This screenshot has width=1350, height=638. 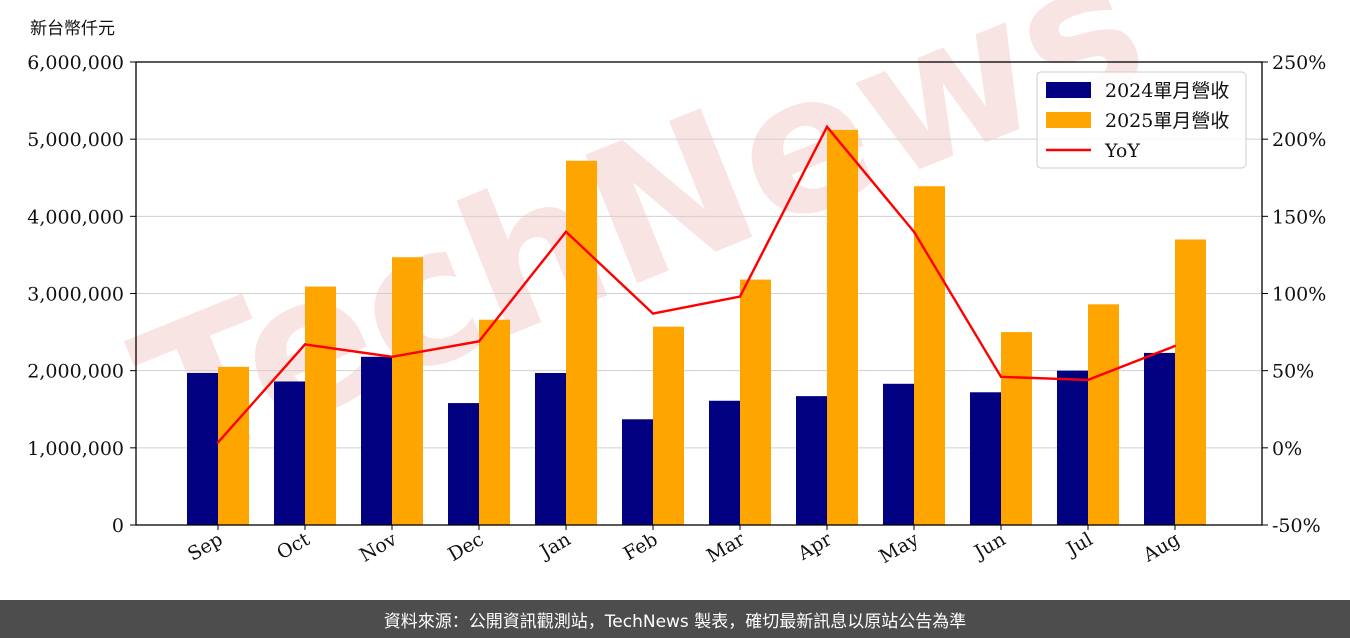 What do you see at coordinates (641, 546) in the screenshot?
I see `x-tick-label-feb: Feb` at bounding box center [641, 546].